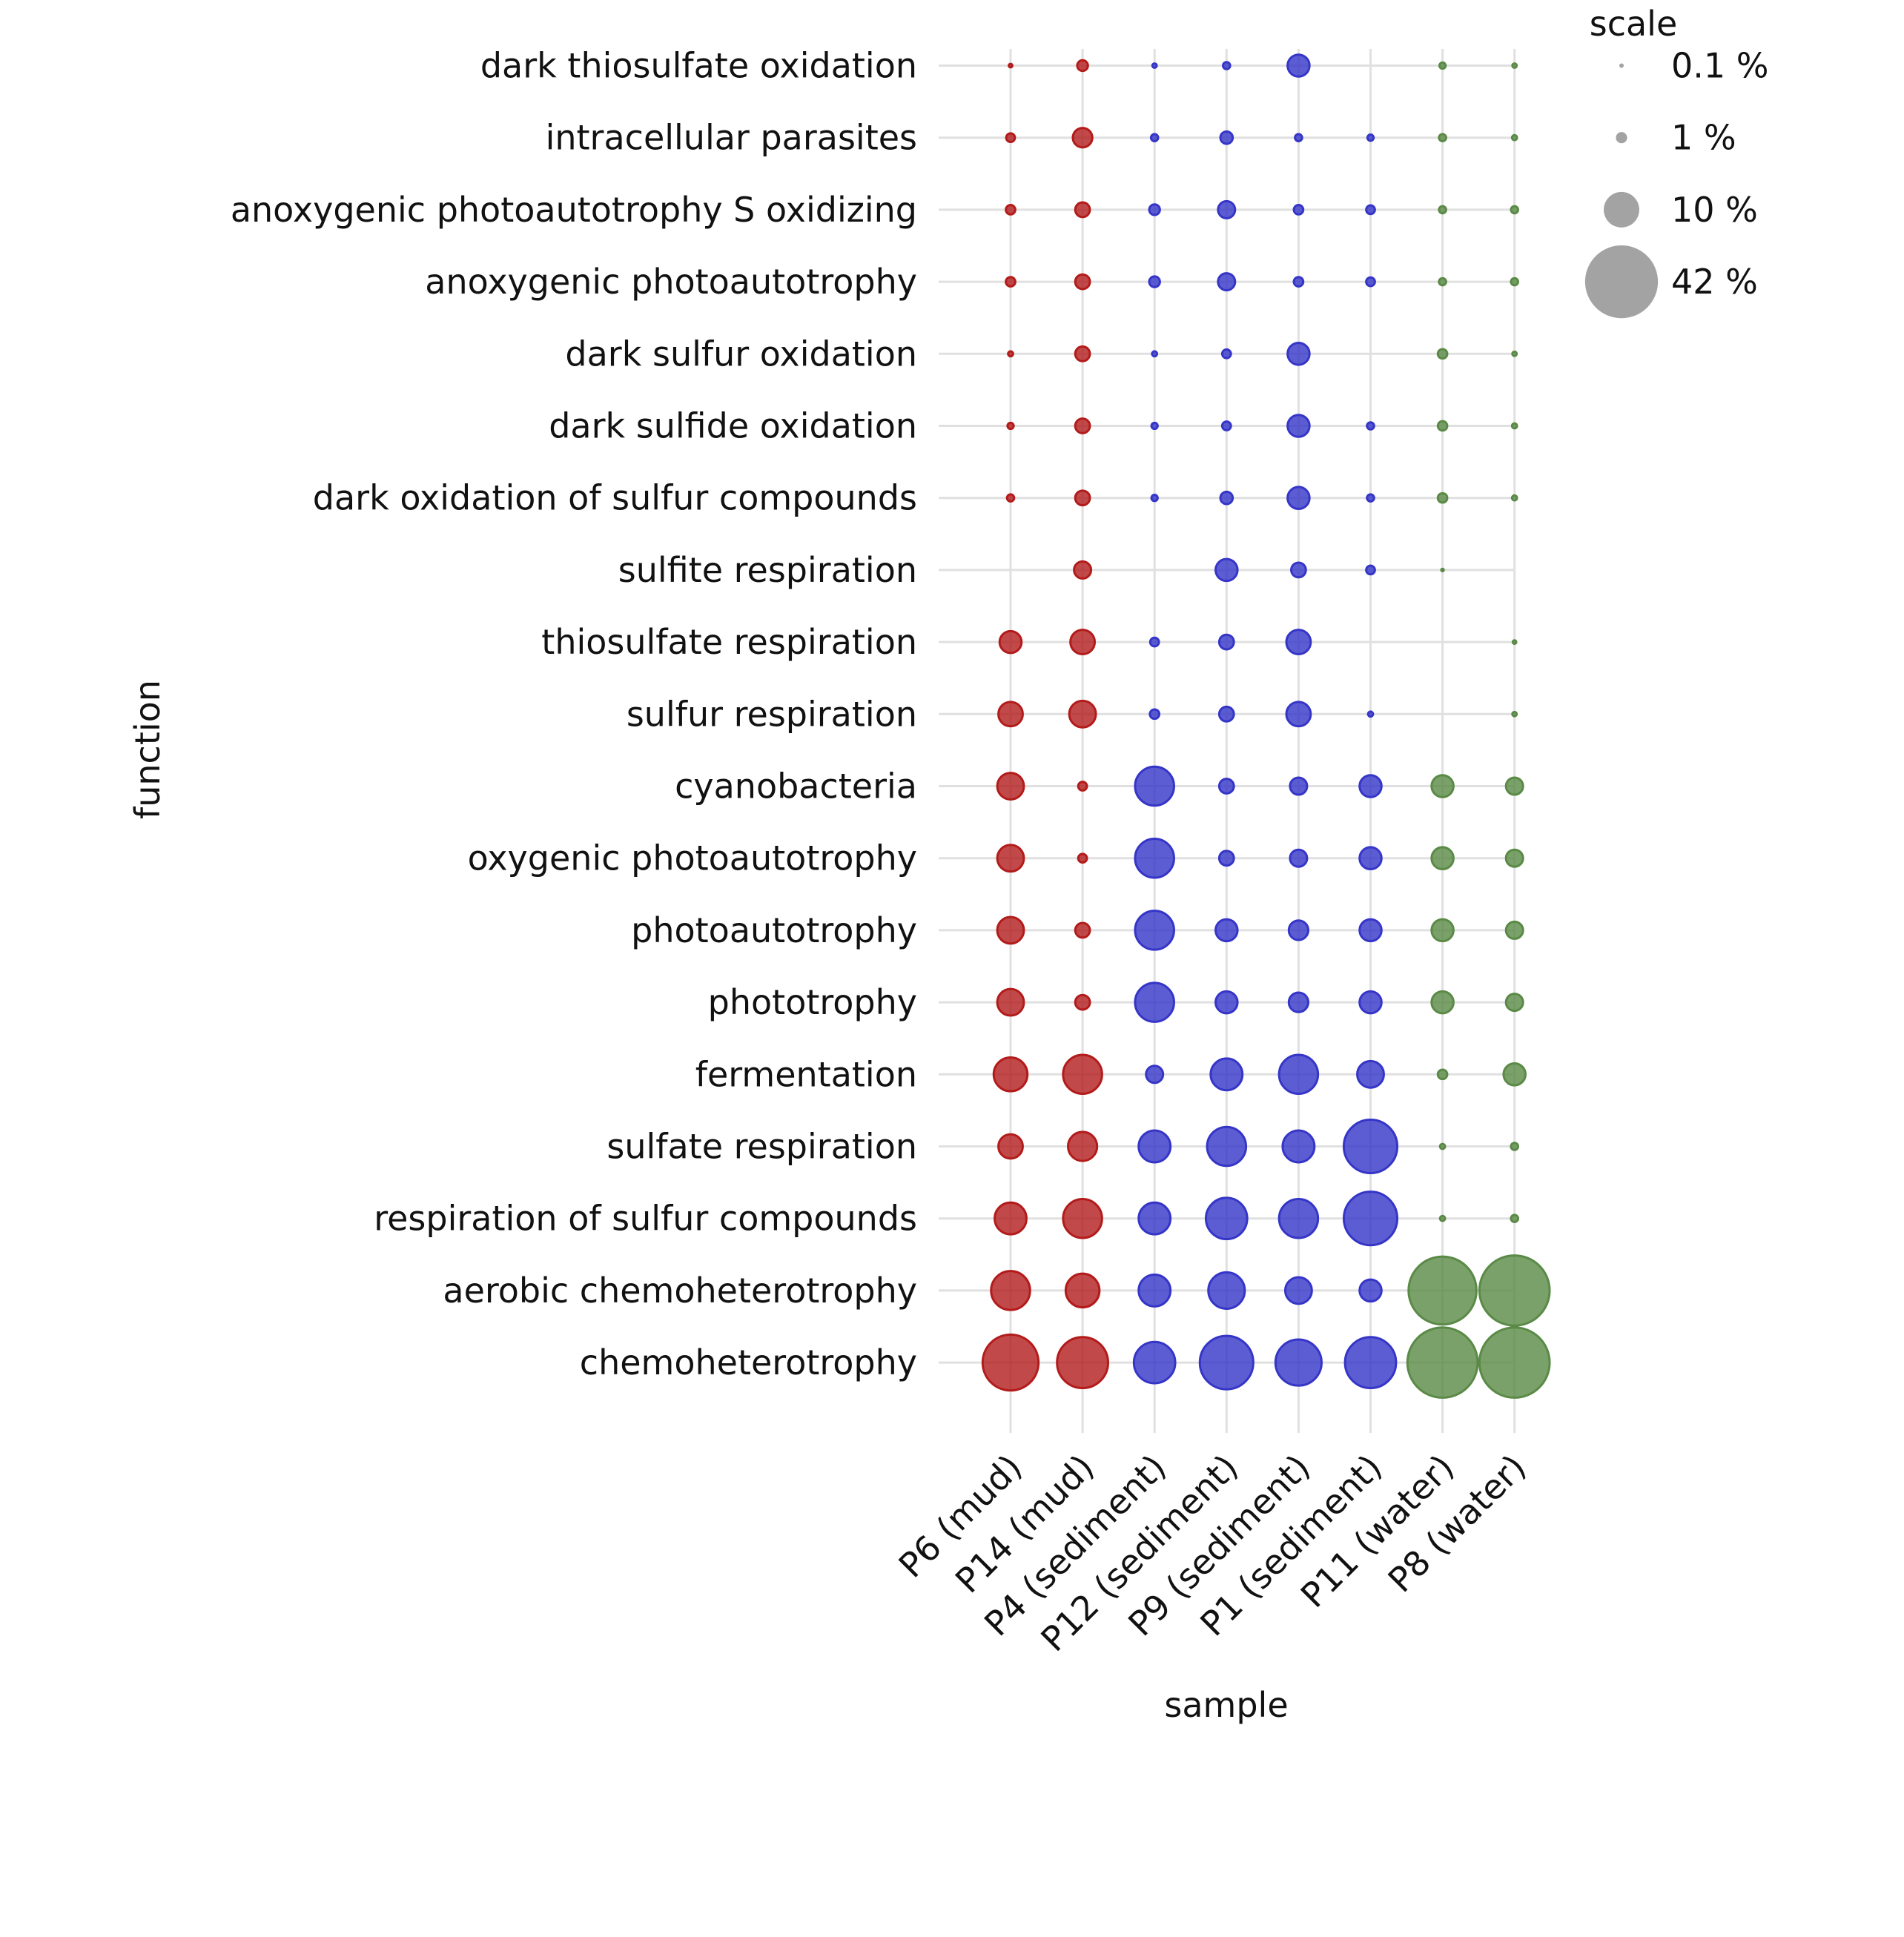  What do you see at coordinates (1720, 66) in the screenshot?
I see `legend-label: 0.1 %` at bounding box center [1720, 66].